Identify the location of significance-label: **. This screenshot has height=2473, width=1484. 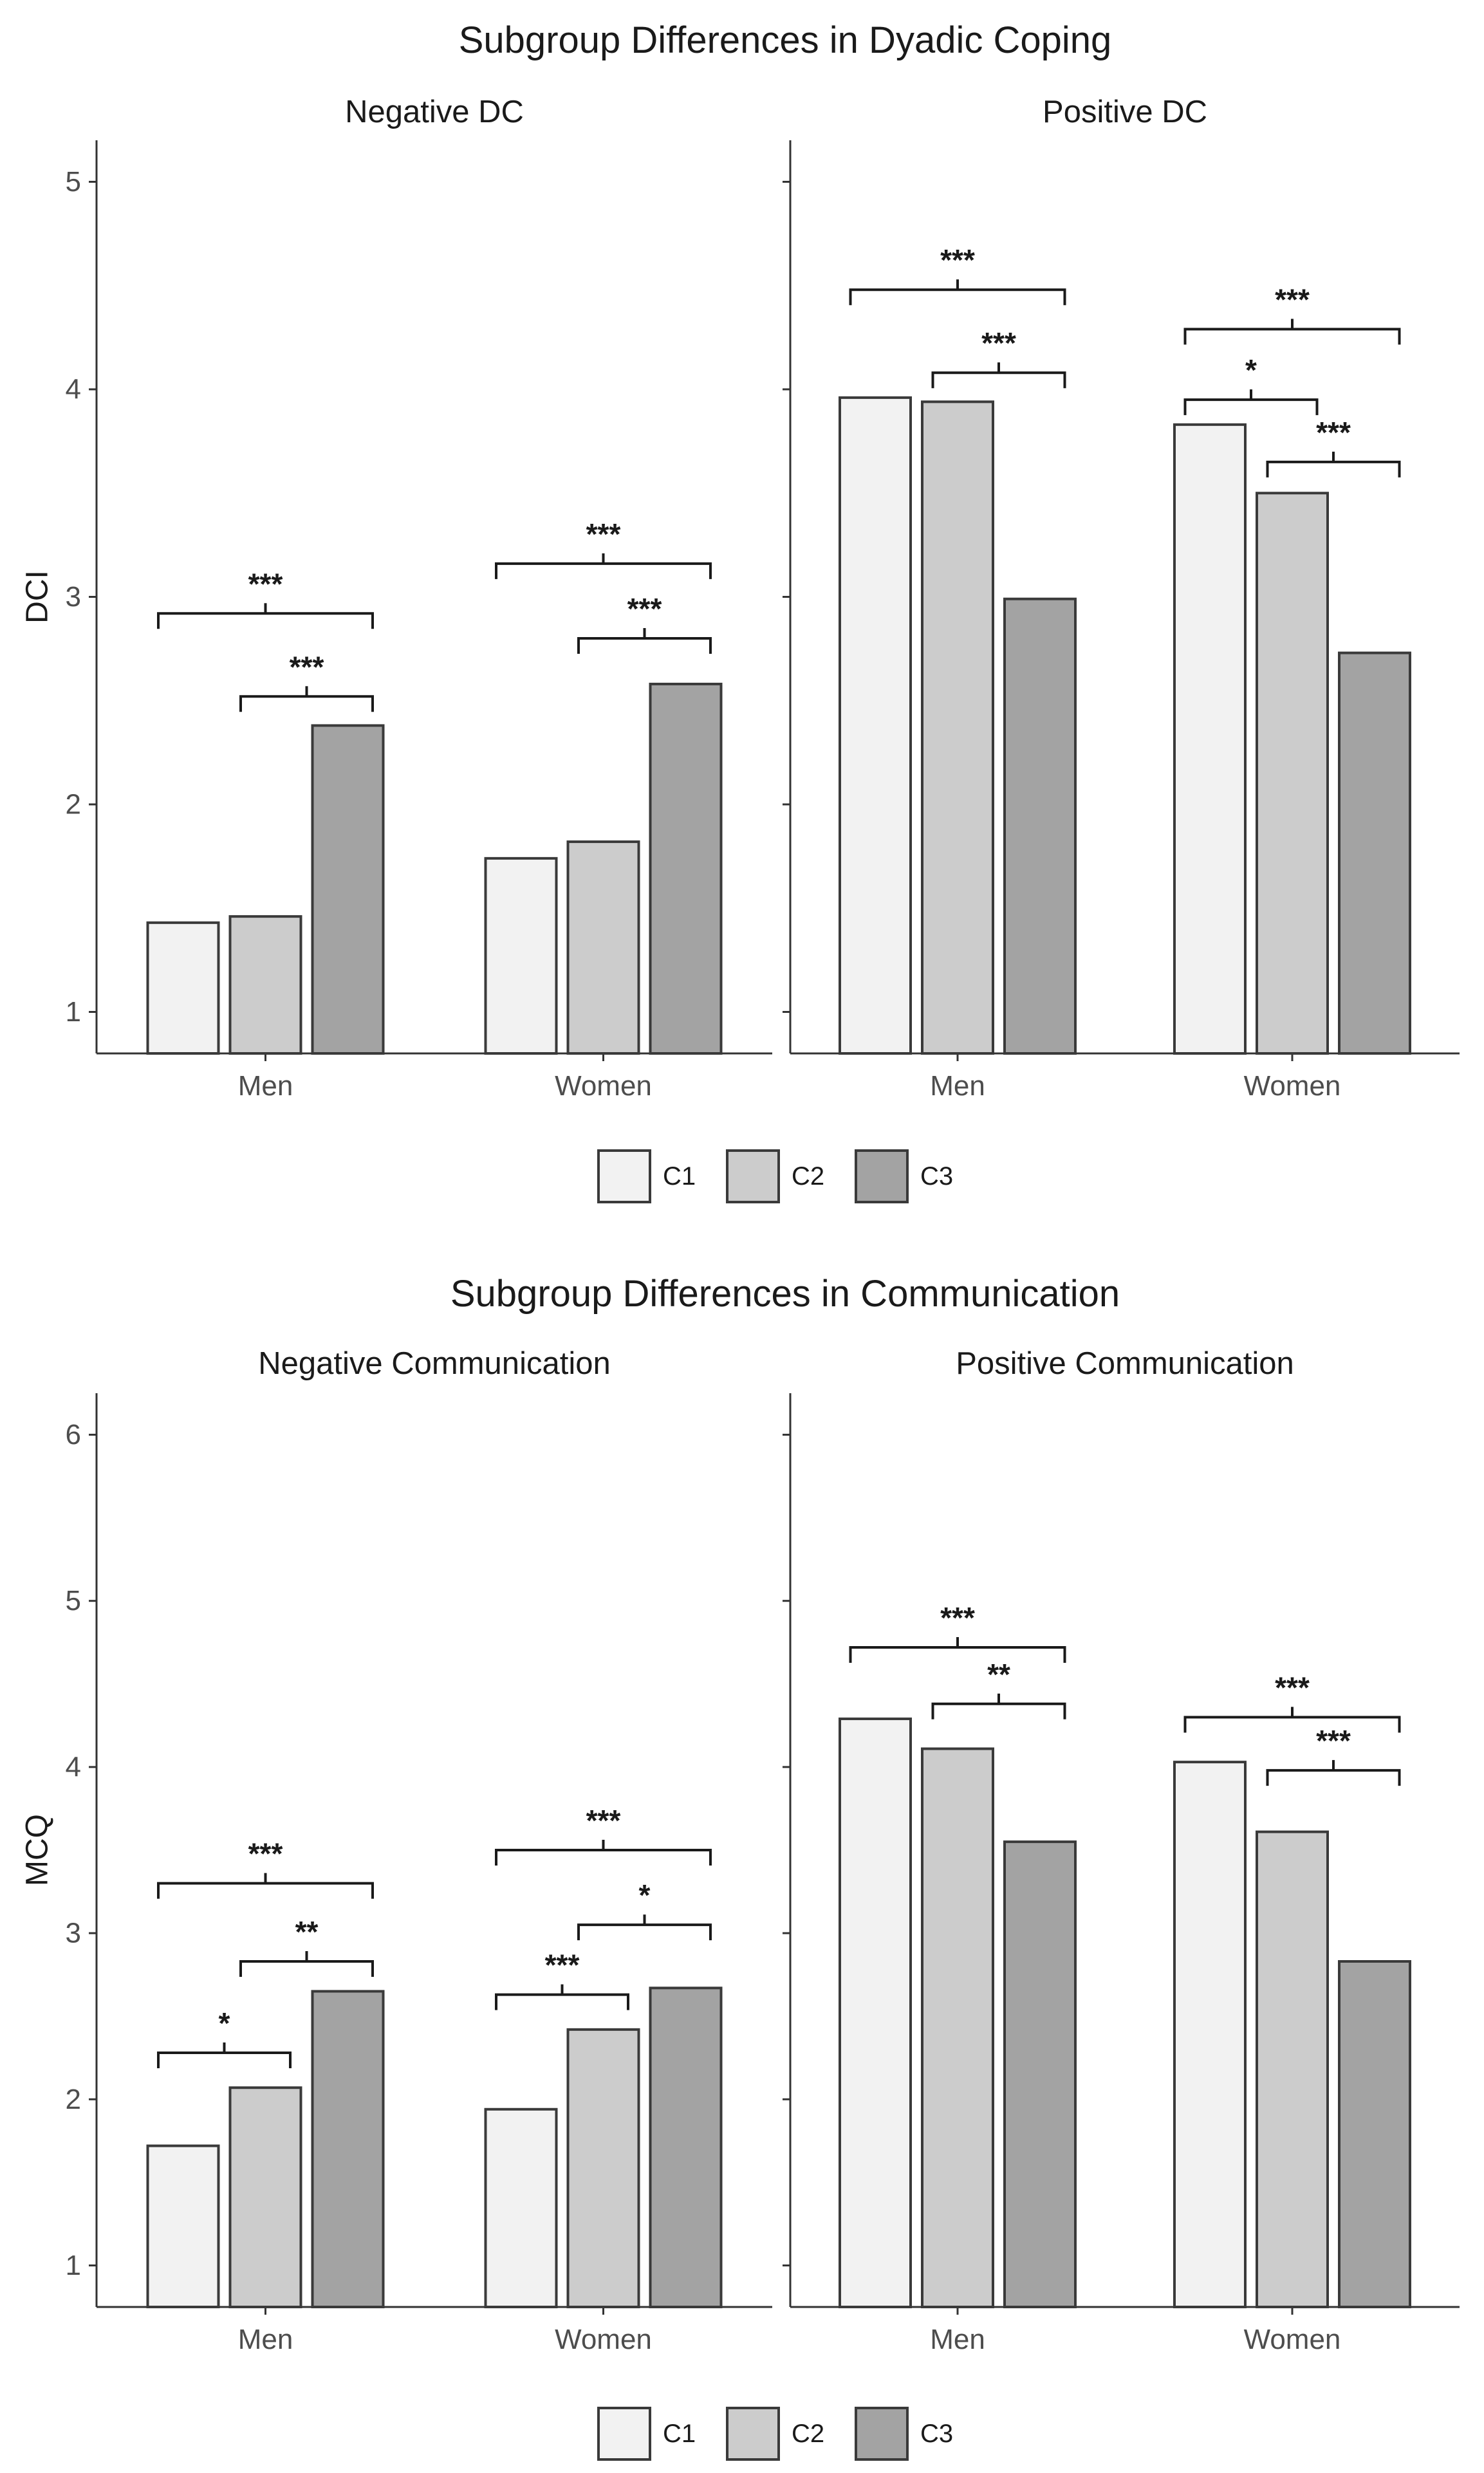
(307, 1932).